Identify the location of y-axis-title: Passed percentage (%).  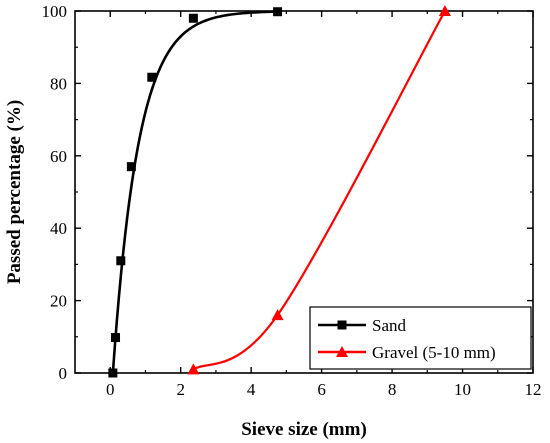
(14, 192).